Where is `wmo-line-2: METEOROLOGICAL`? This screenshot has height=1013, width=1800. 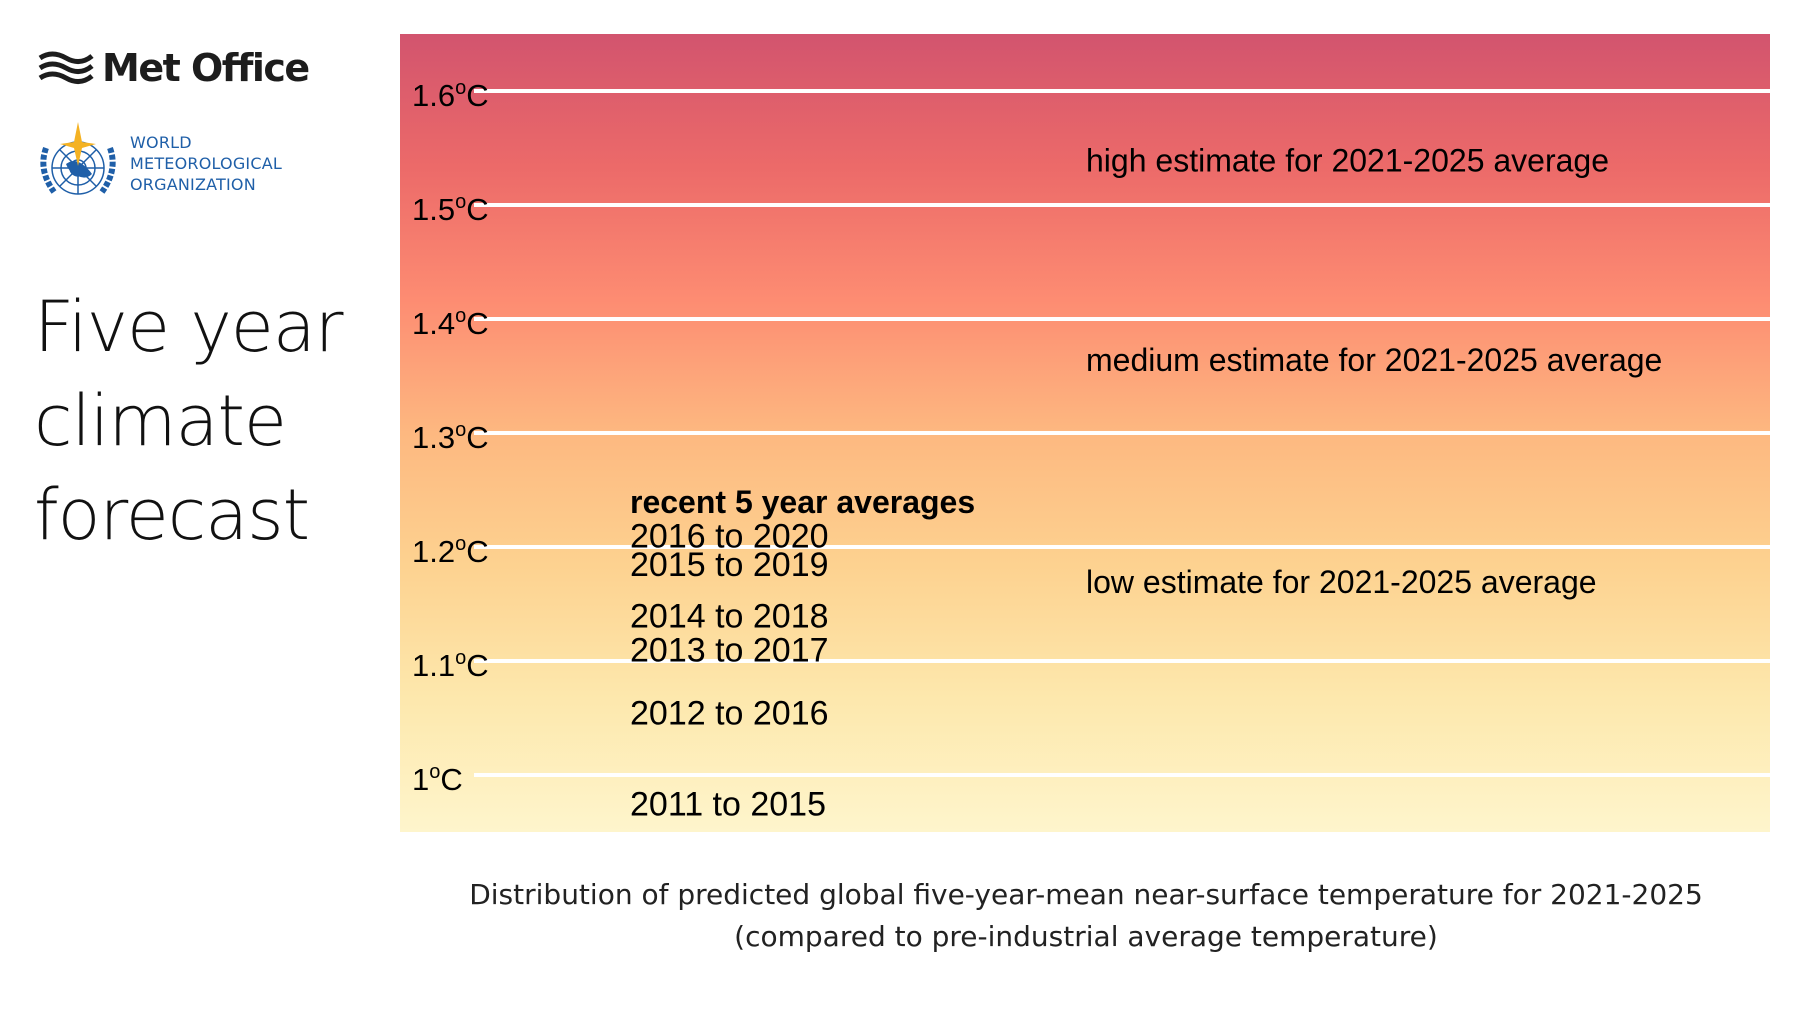
wmo-line-2: METEOROLOGICAL is located at coordinates (206, 163).